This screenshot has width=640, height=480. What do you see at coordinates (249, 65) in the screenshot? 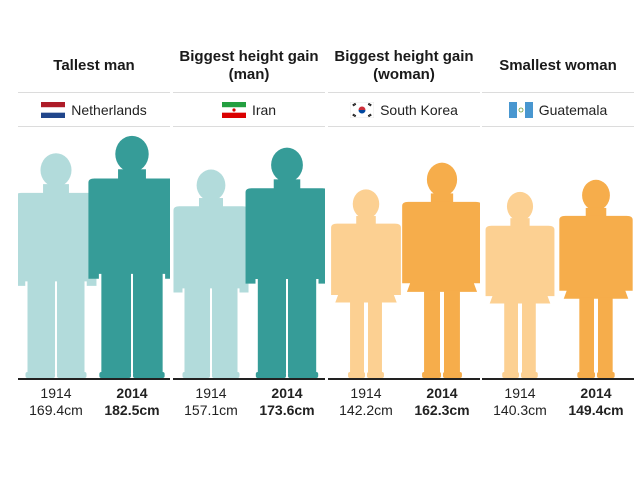
I see `panel-title: Biggest height gain (man)` at bounding box center [249, 65].